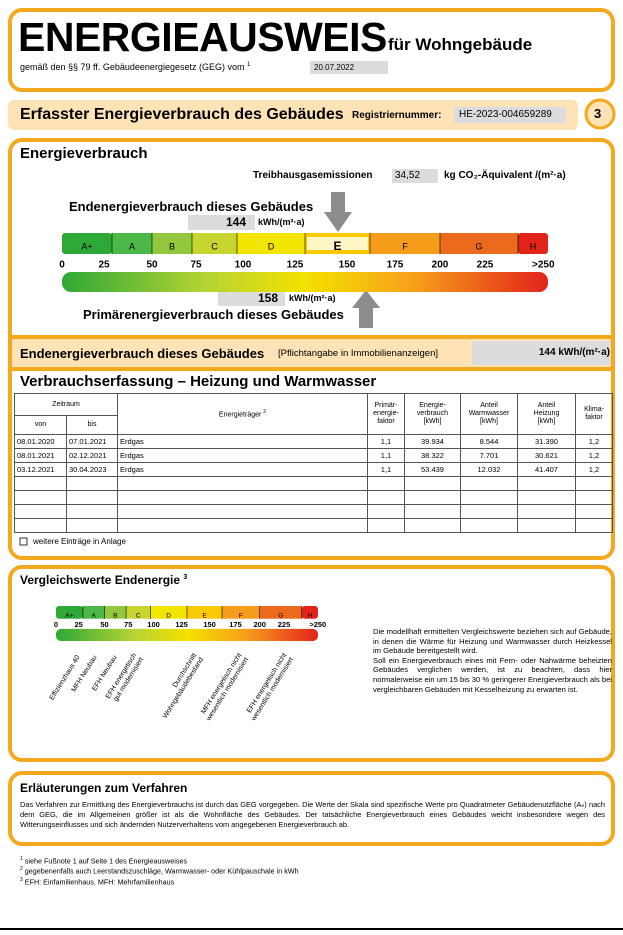  What do you see at coordinates (546, 469) in the screenshot?
I see `table-cell: 41.407` at bounding box center [546, 469].